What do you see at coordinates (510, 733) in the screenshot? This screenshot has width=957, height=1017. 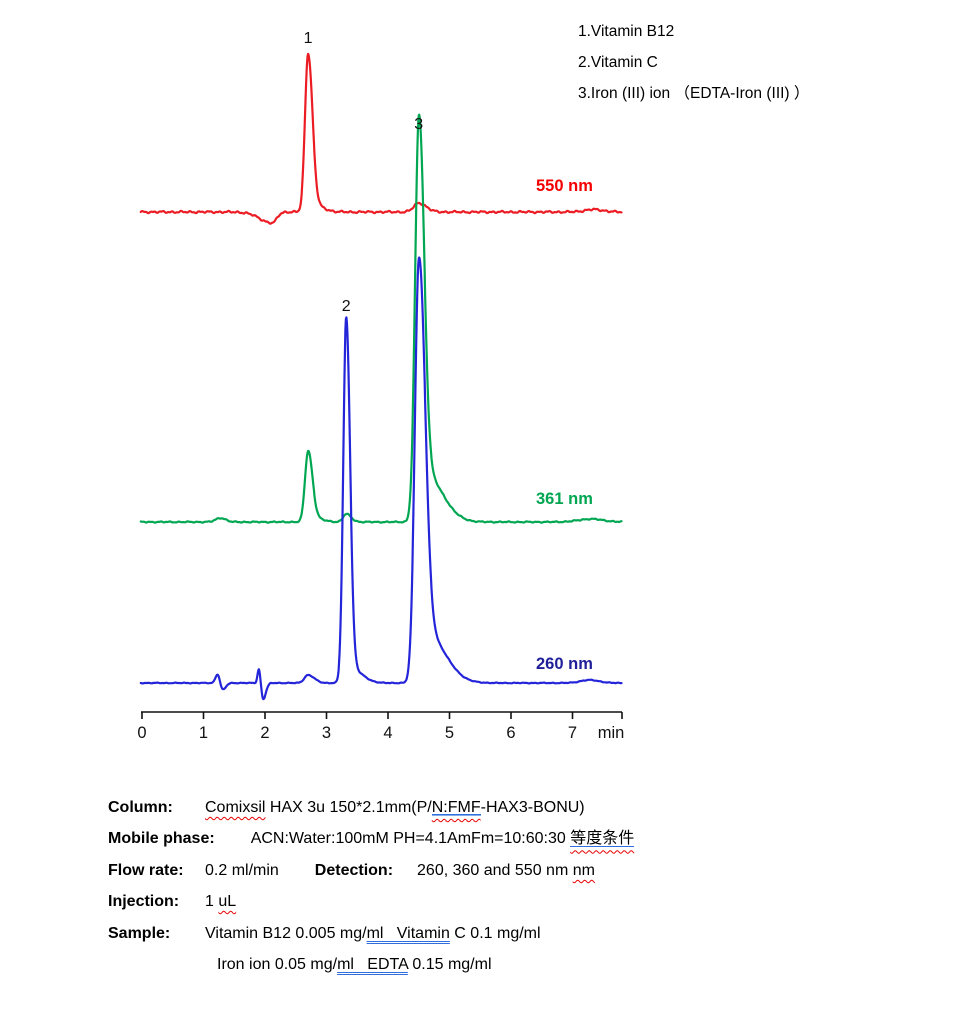 I see `x-axis-tick-label: 6` at bounding box center [510, 733].